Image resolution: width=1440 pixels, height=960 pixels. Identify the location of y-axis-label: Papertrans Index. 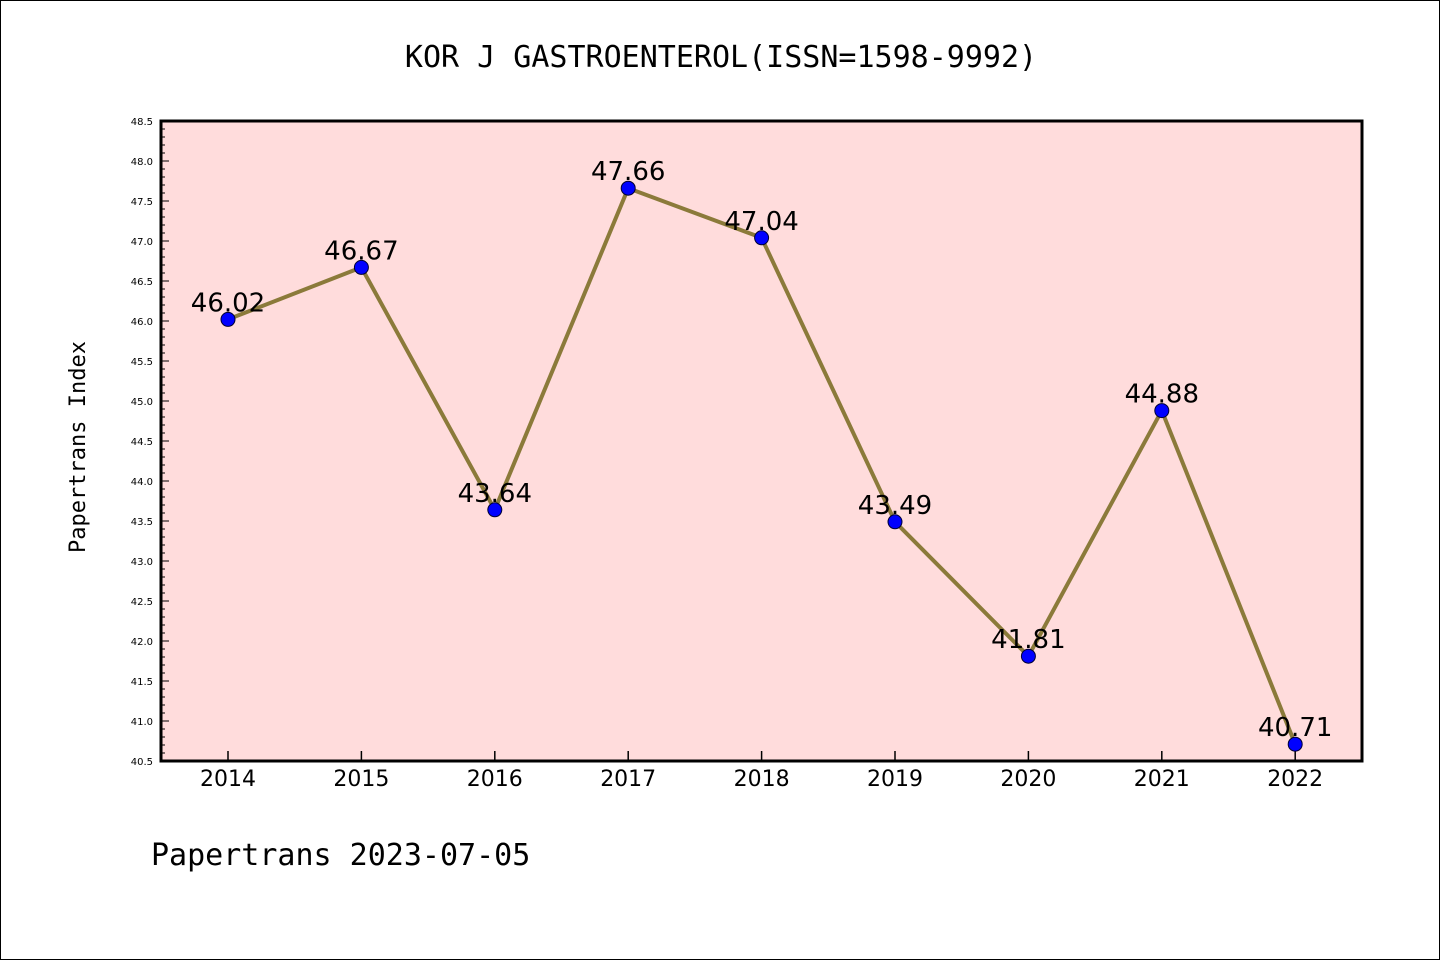
(78, 447).